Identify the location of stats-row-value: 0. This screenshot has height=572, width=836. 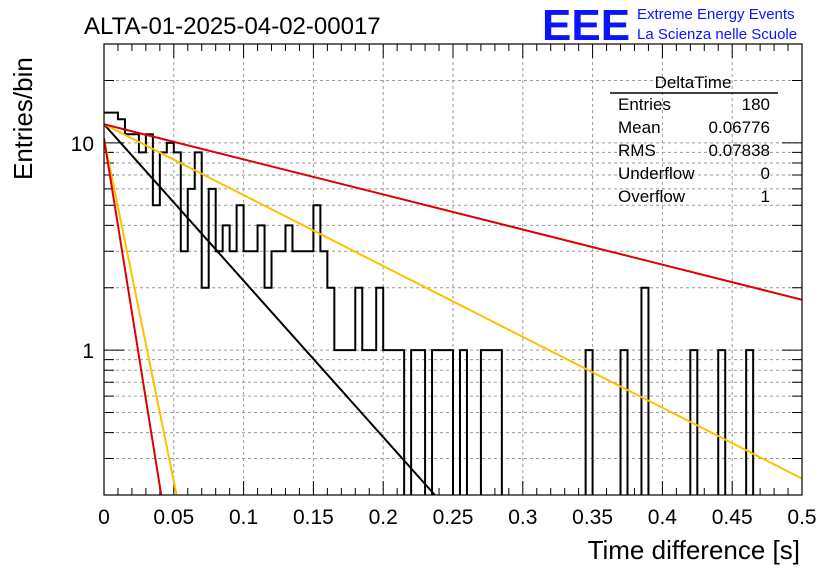
(765, 173).